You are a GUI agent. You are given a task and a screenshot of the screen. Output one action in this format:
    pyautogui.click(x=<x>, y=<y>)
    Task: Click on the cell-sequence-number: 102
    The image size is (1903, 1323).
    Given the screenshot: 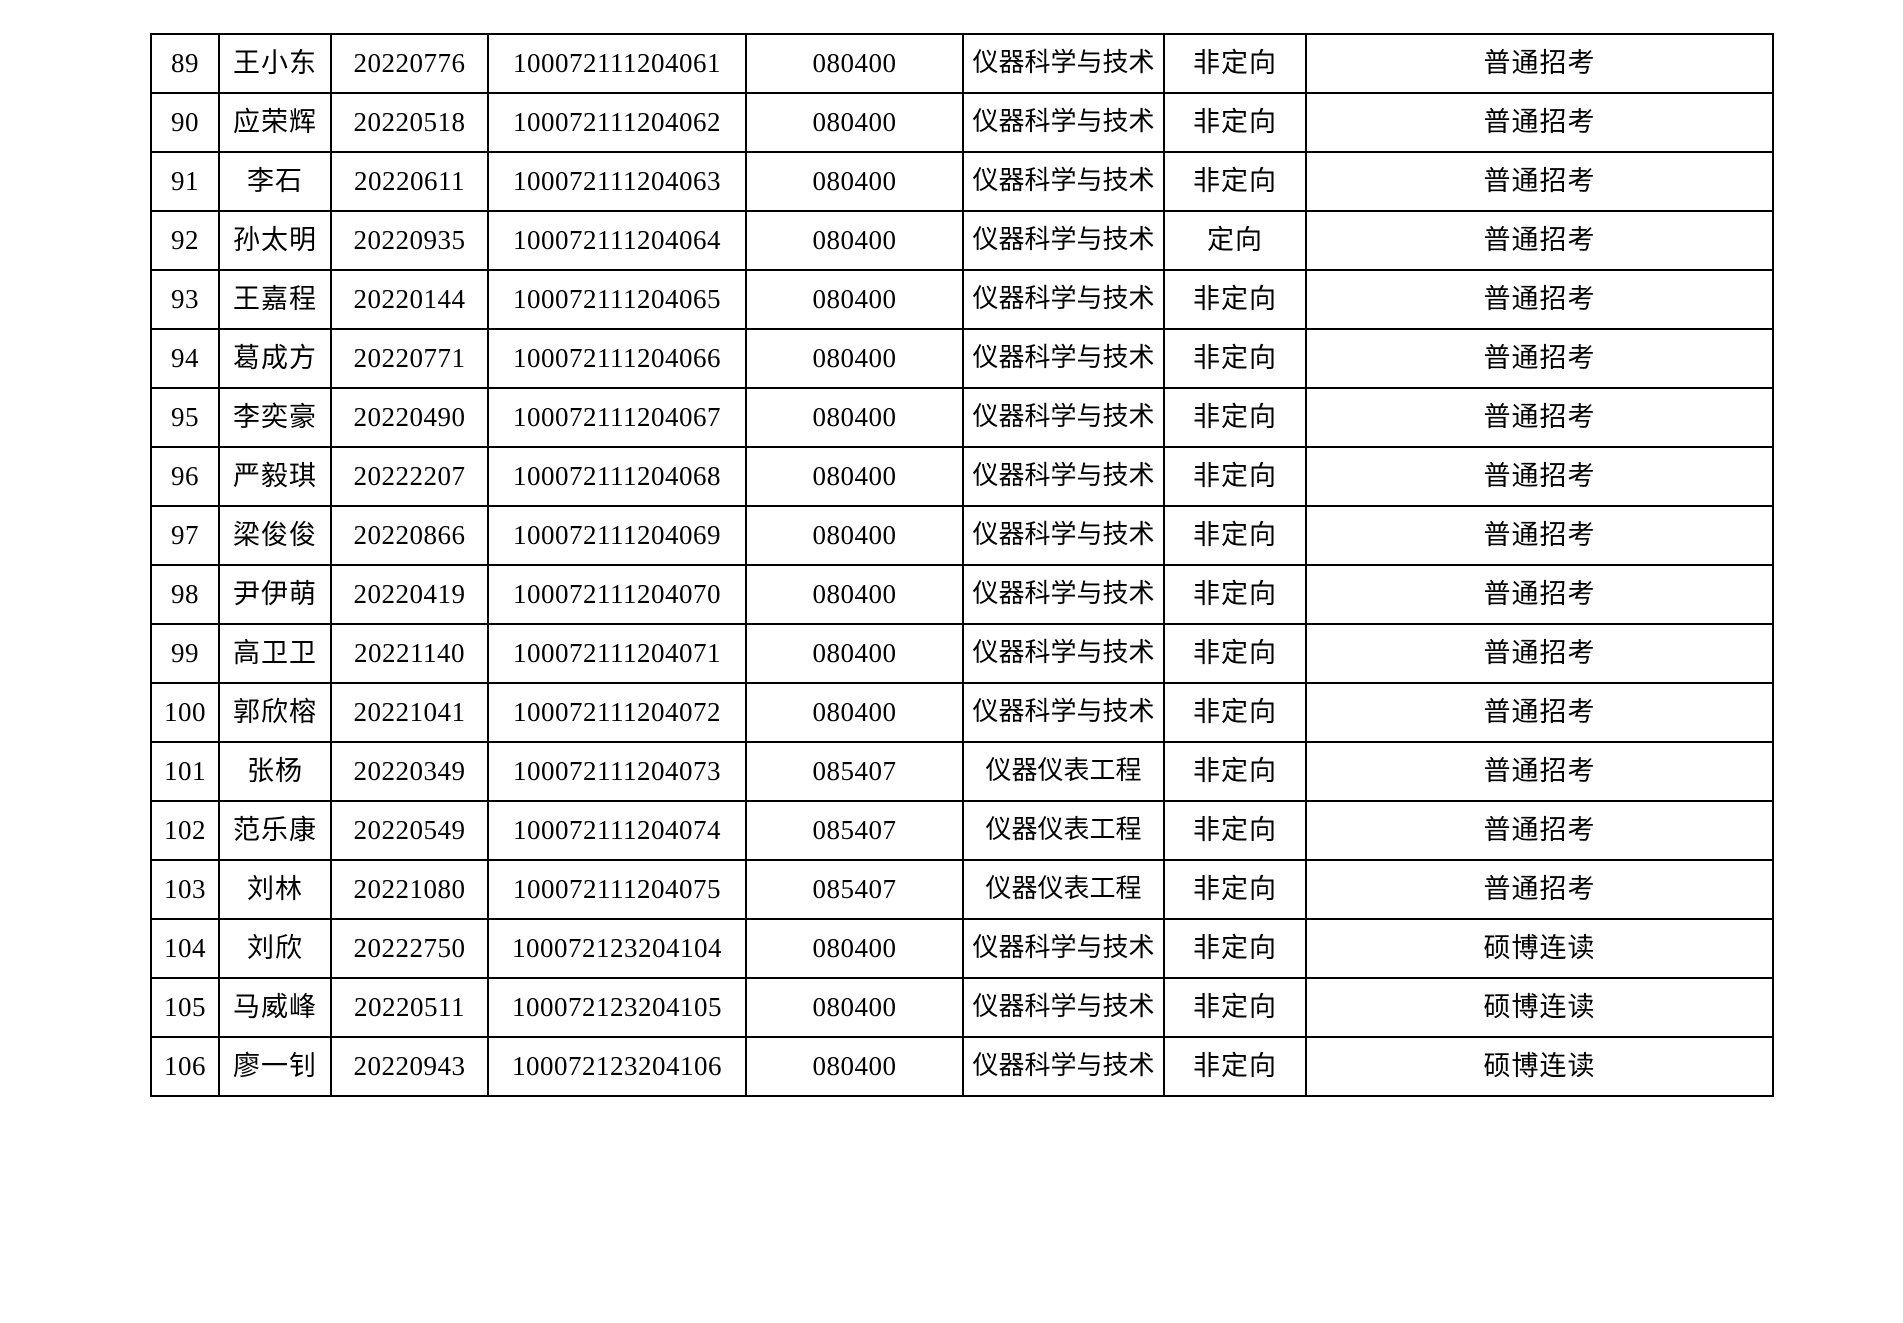 What is the action you would take?
    pyautogui.click(x=185, y=830)
    